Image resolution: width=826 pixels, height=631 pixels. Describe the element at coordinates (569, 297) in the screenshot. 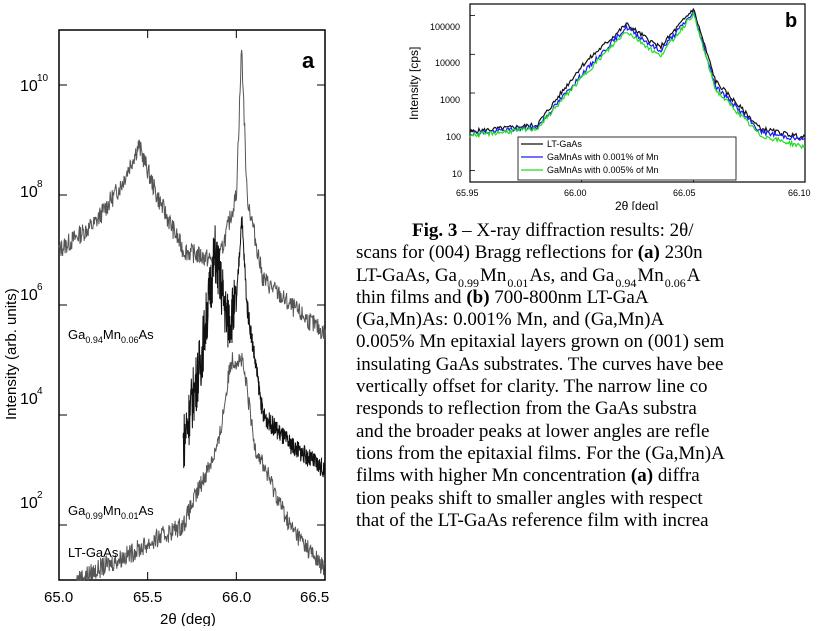

I see `caption-text: 700-800nm LT-GaA` at that location.